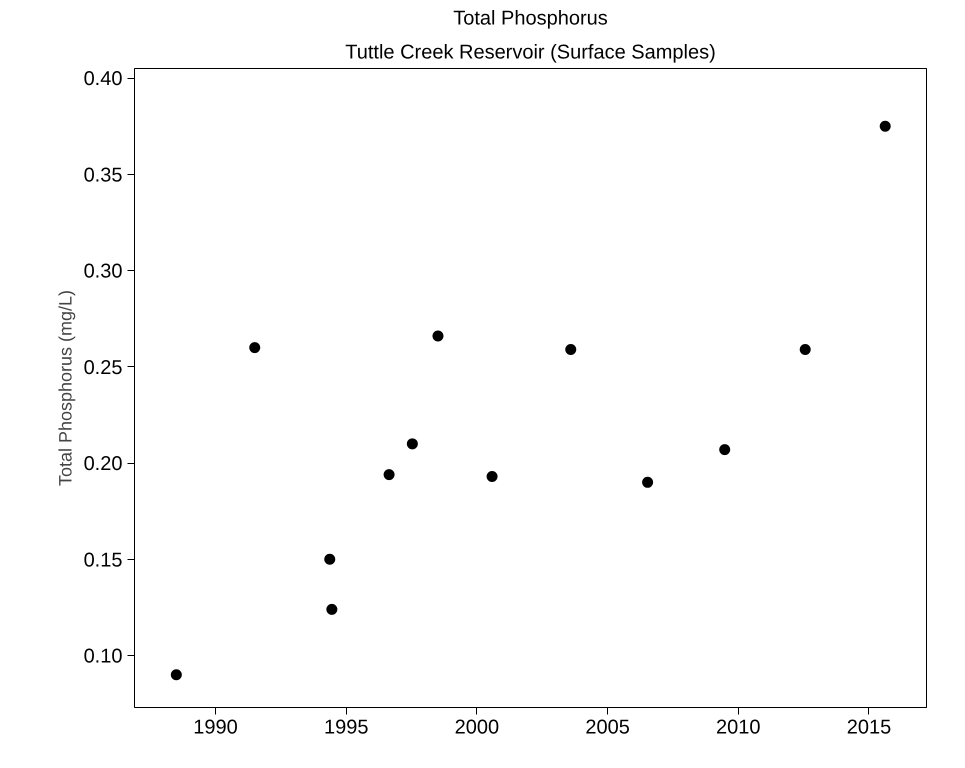 The image size is (965, 768). Describe the element at coordinates (346, 727) in the screenshot. I see `x-tick-label: 1995` at that location.